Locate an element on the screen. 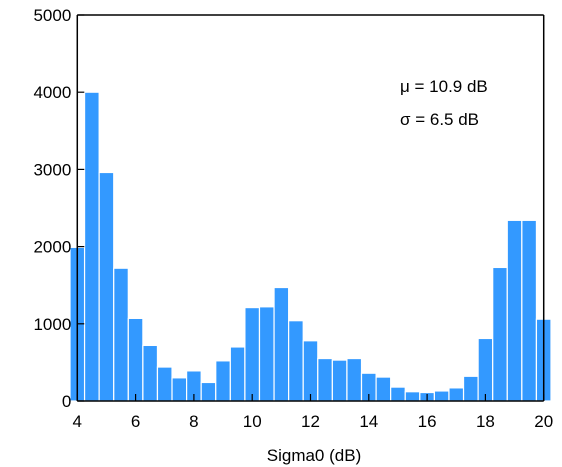 This screenshot has height=467, width=562. x-tick-label: 4 is located at coordinates (77, 421).